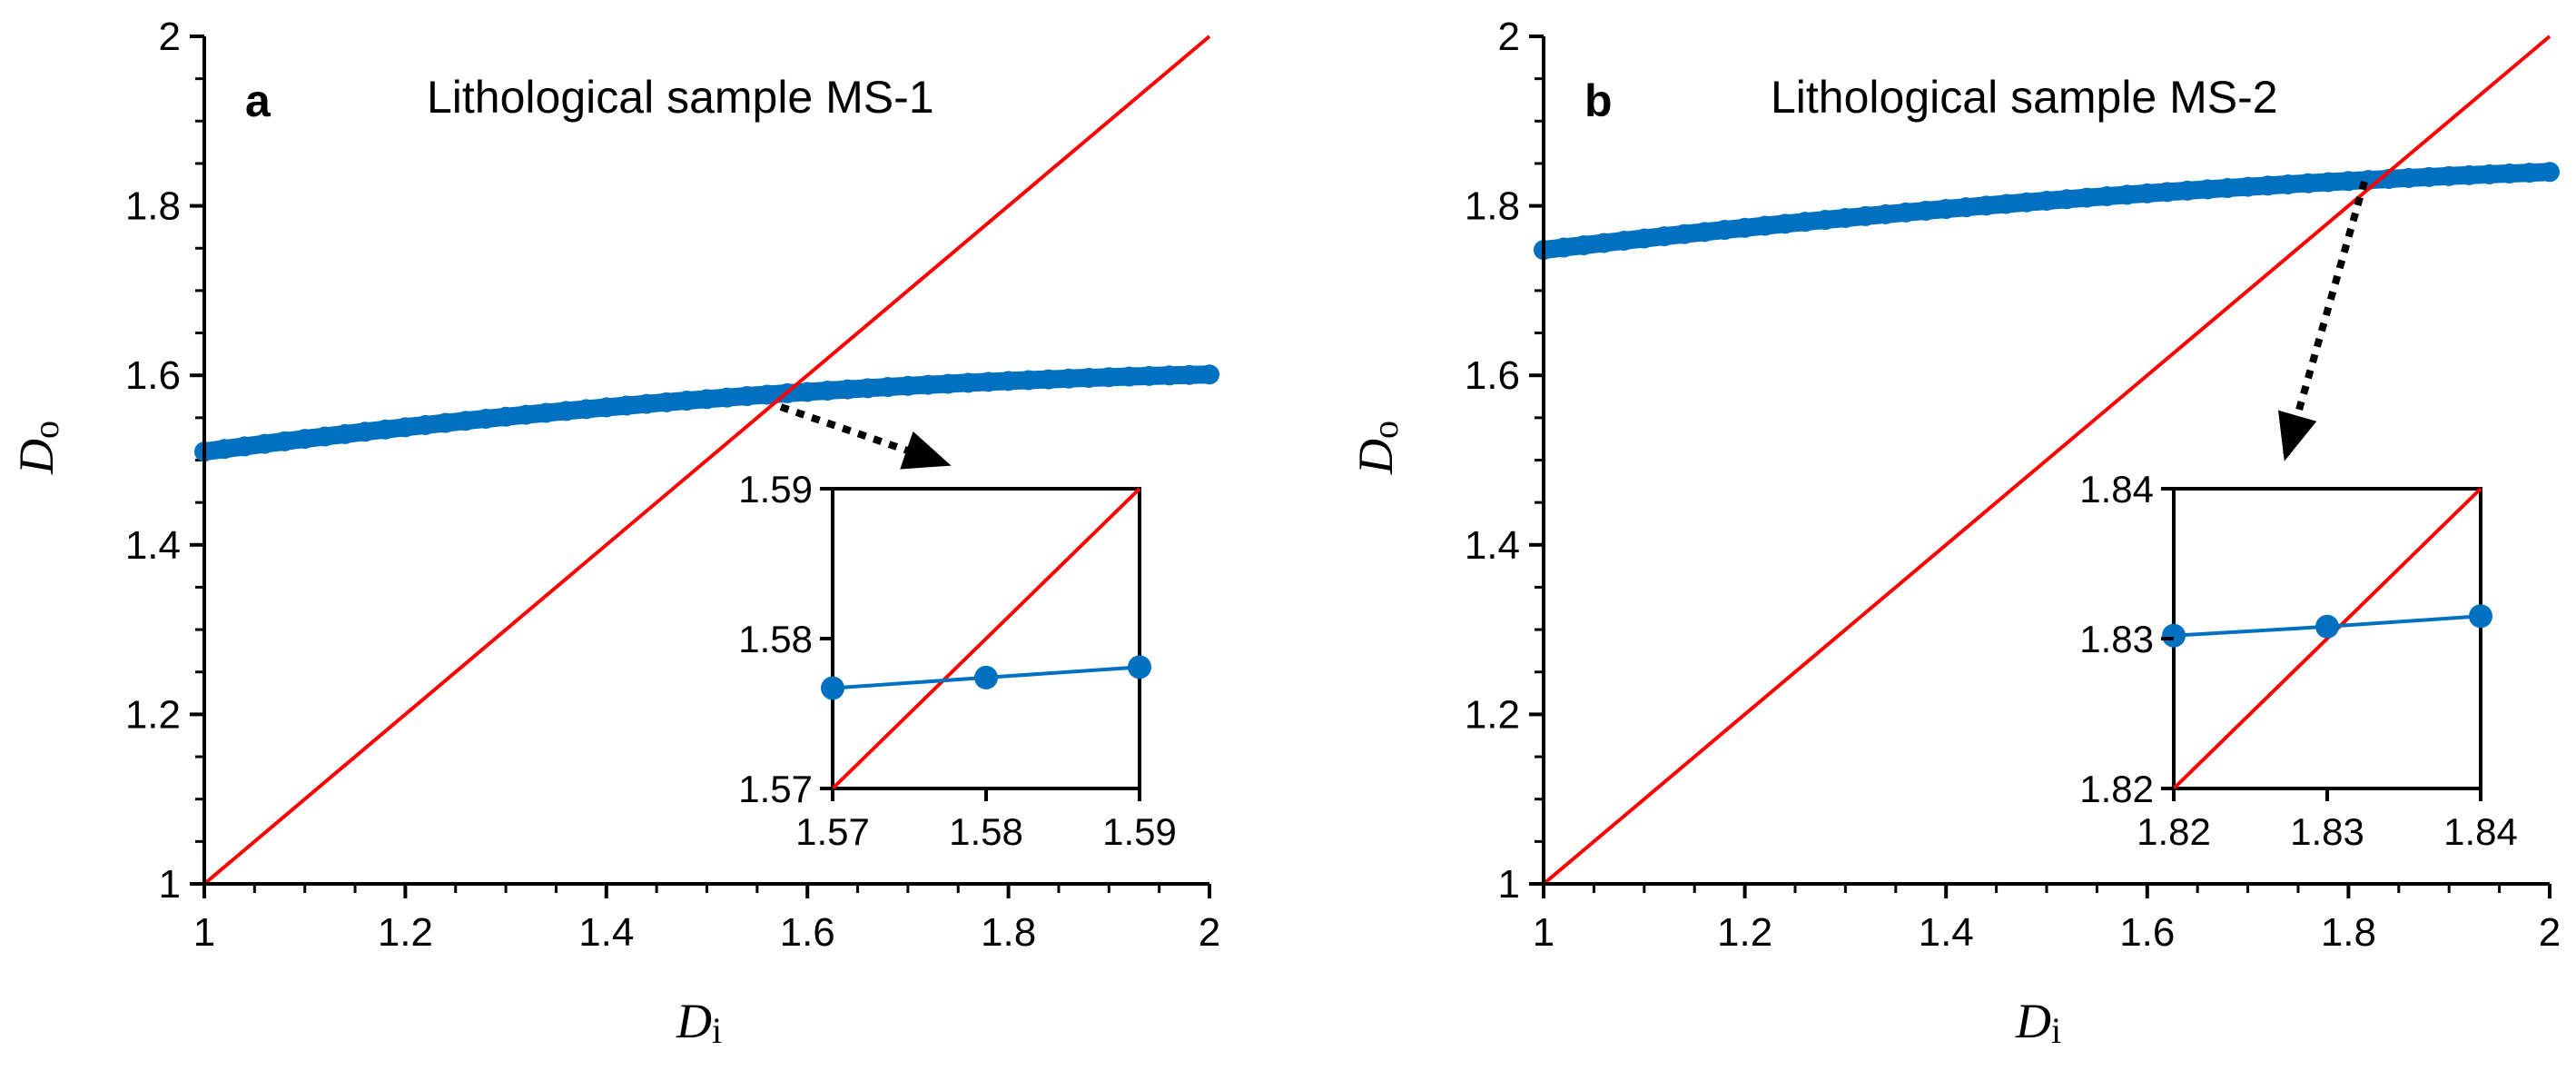 This screenshot has height=1071, width=2576. What do you see at coordinates (2024, 98) in the screenshot?
I see `panel-title: Lithological sample MS-2` at bounding box center [2024, 98].